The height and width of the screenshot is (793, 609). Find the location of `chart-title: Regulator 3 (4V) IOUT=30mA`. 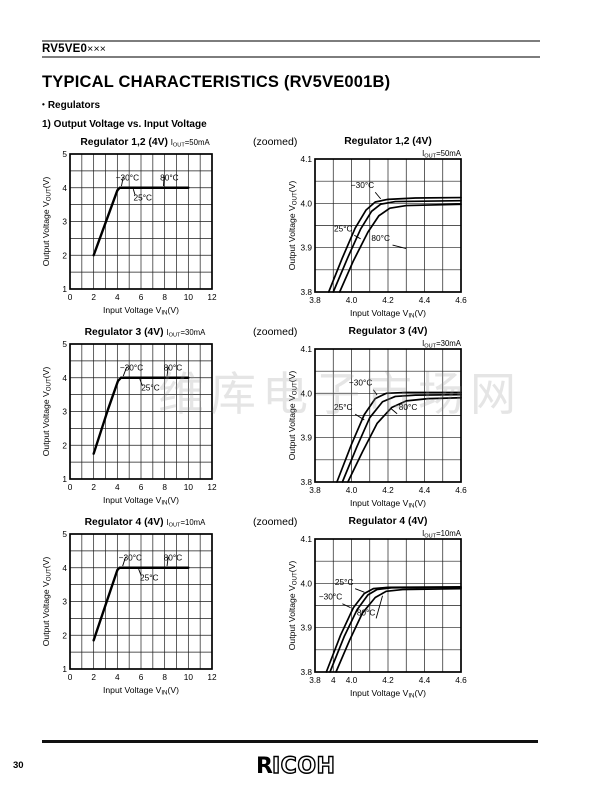

chart-title: Regulator 3 (4V) IOUT=30mA is located at coordinates (146, 333).